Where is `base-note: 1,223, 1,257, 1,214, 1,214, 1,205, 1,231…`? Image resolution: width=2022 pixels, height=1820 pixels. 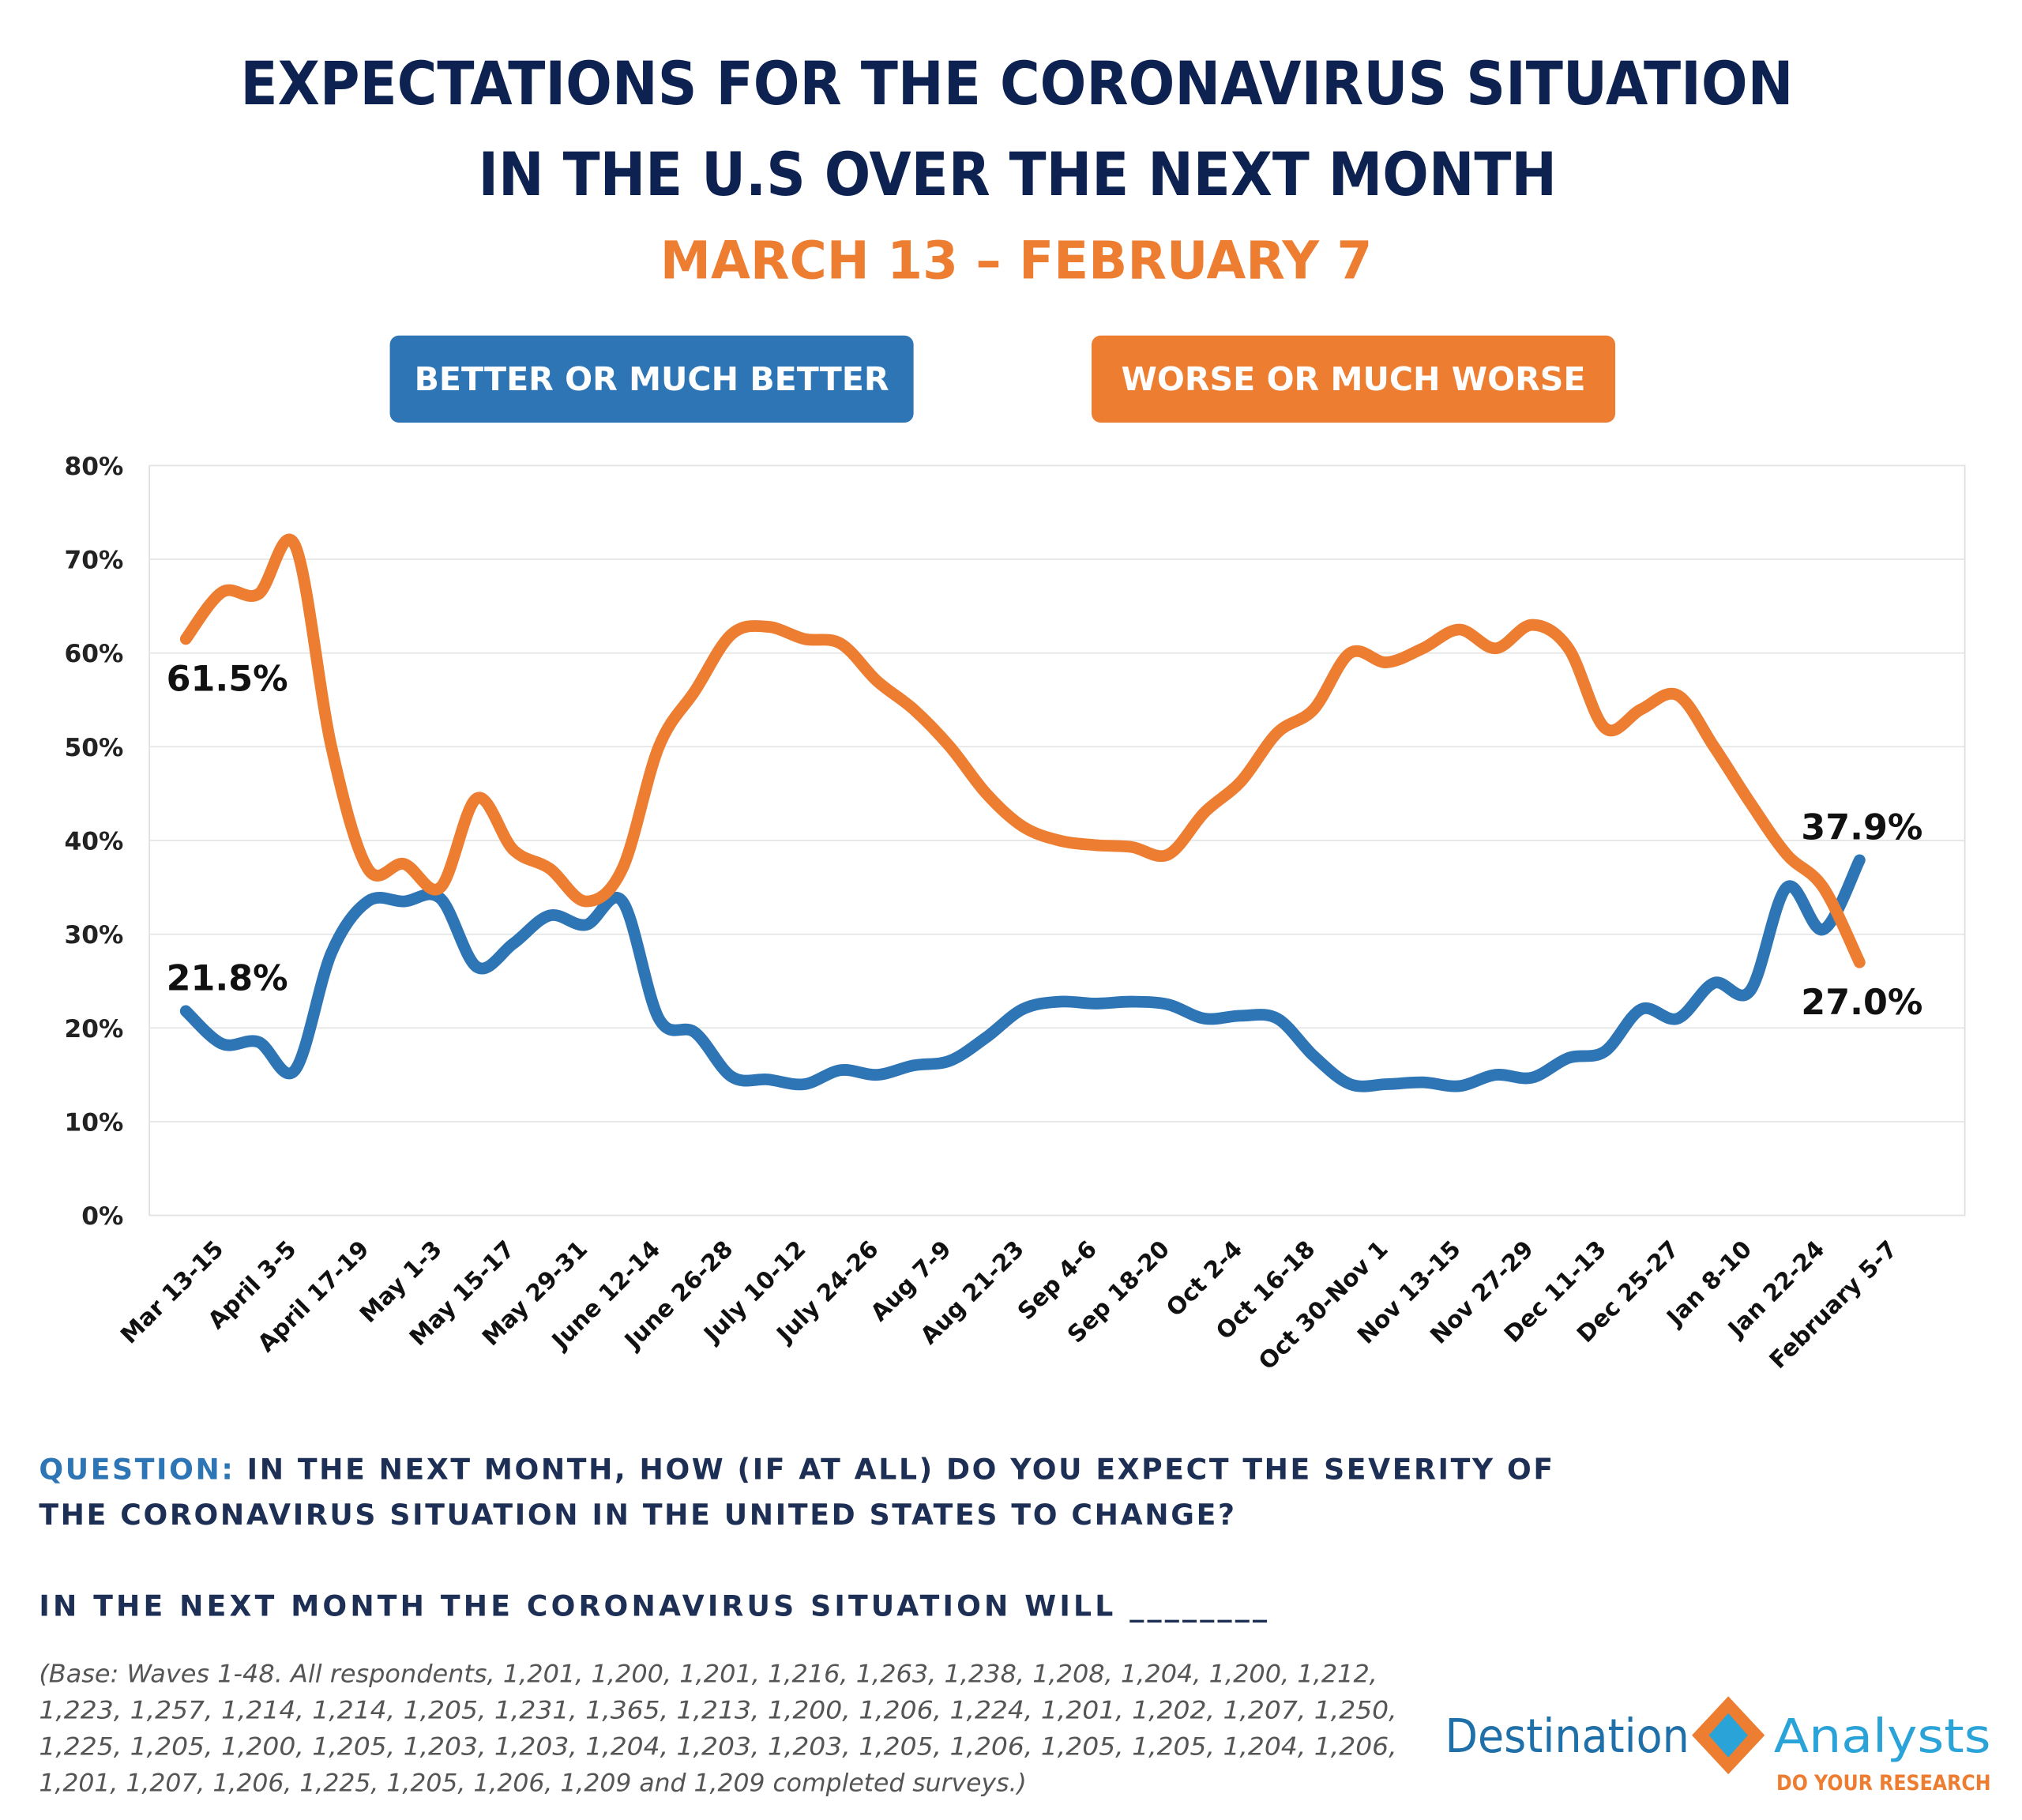
base-note: 1,223, 1,257, 1,214, 1,214, 1,205, 1,231… is located at coordinates (717, 1710).